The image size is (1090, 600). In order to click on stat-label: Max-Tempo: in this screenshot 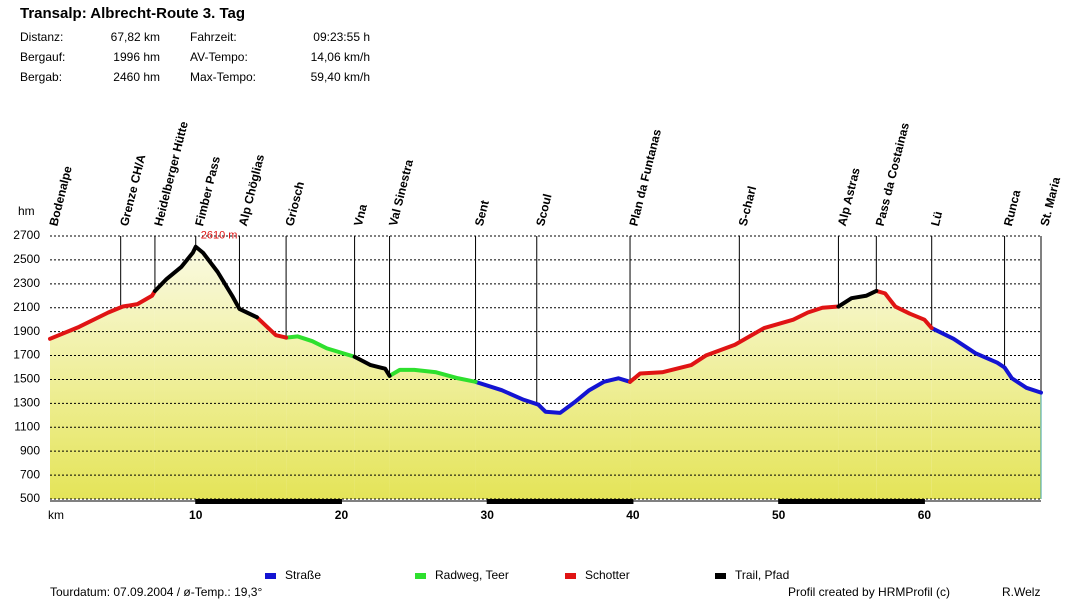, I will do `click(223, 77)`.